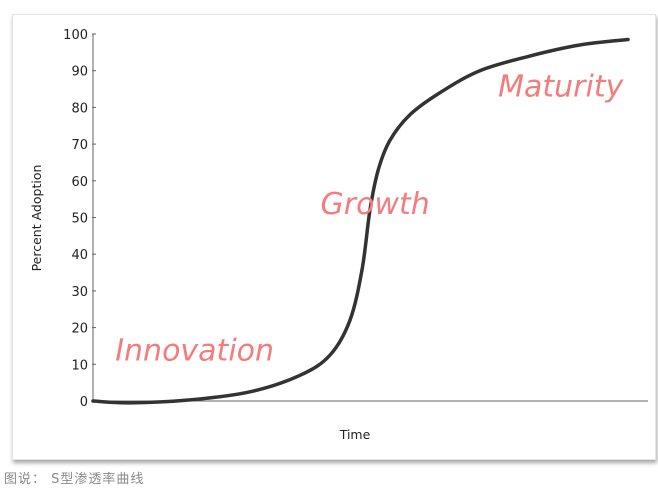 The height and width of the screenshot is (490, 658). What do you see at coordinates (75, 35) in the screenshot?
I see `y-tick-label: 100` at bounding box center [75, 35].